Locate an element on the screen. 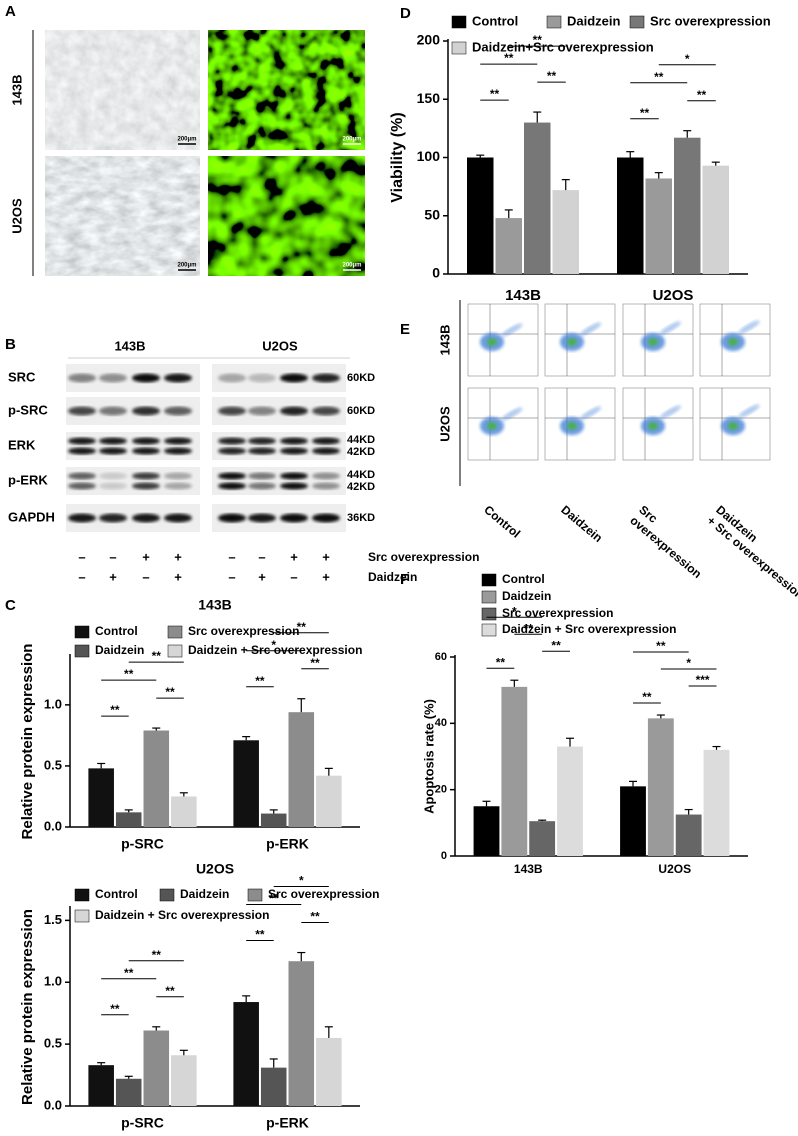  protein-label: GAPDH is located at coordinates (31, 516).